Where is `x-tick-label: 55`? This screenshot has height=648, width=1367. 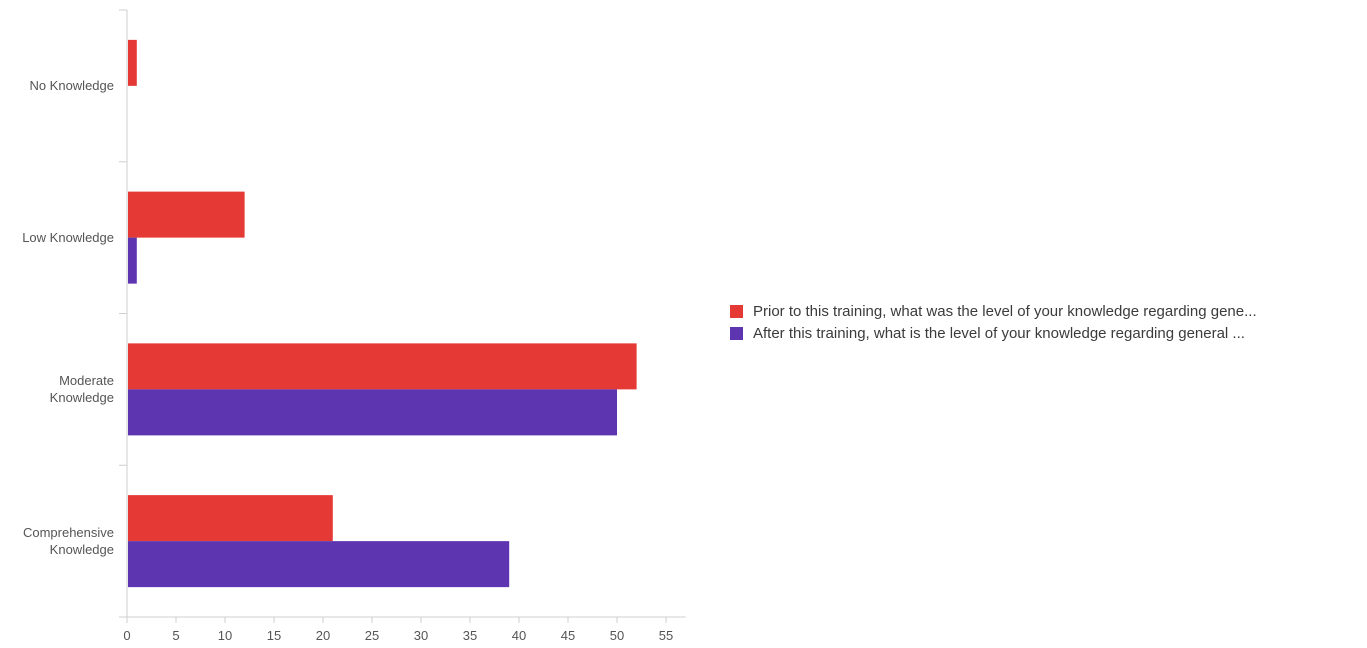 x-tick-label: 55 is located at coordinates (666, 635).